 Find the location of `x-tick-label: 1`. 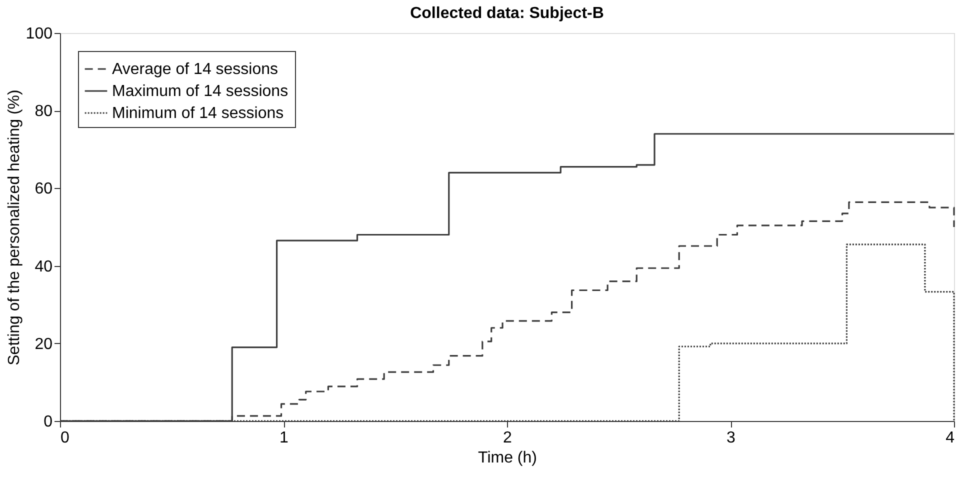

x-tick-label: 1 is located at coordinates (284, 438).